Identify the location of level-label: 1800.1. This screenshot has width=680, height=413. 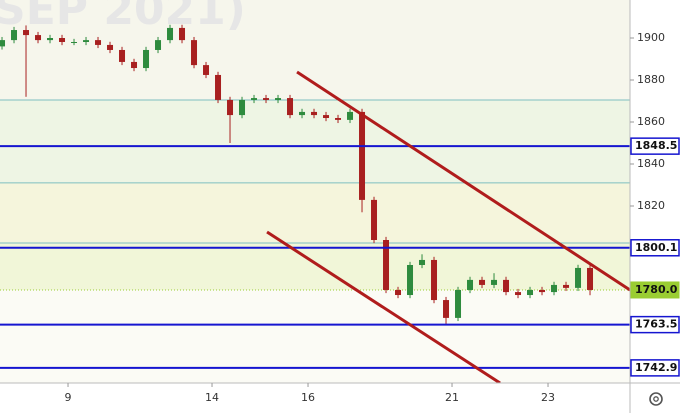
(656, 247).